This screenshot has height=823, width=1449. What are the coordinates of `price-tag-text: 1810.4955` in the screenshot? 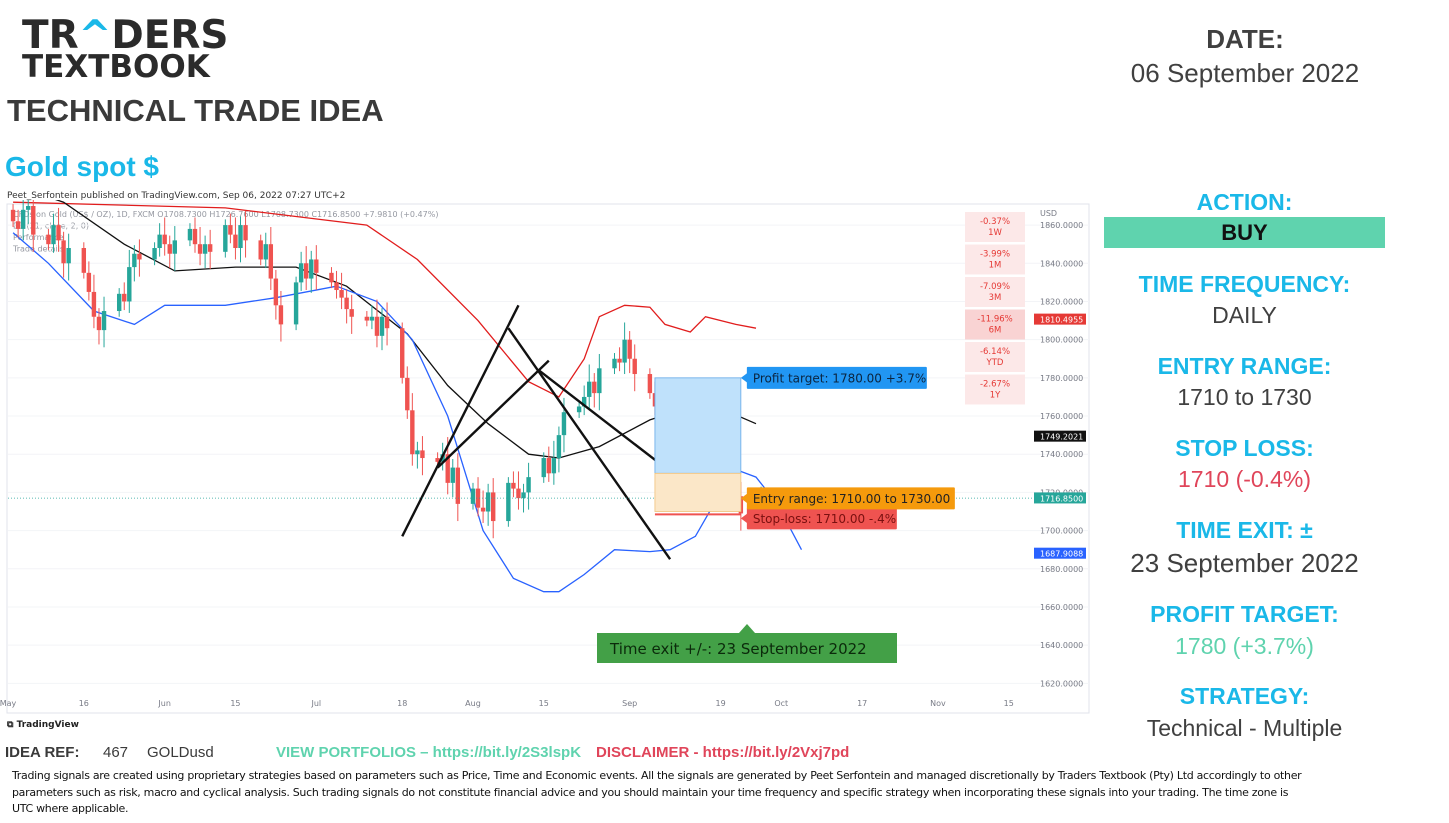 It's located at (1061, 320).